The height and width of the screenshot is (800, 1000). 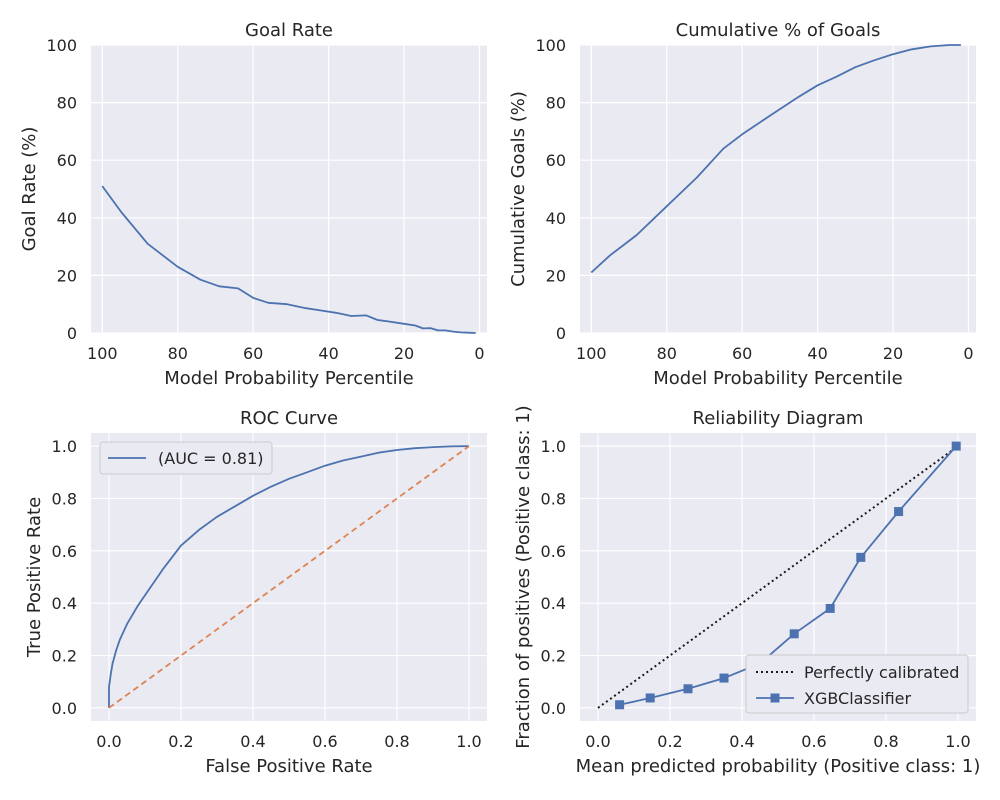 What do you see at coordinates (67, 218) in the screenshot?
I see `goal-rate-y-tick-label: 40` at bounding box center [67, 218].